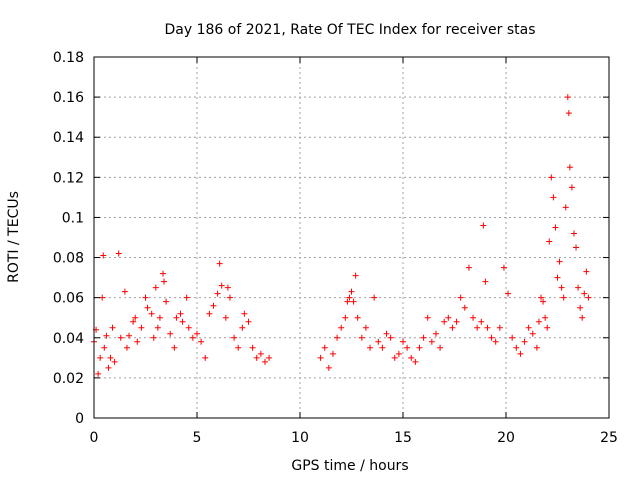  Describe the element at coordinates (609, 438) in the screenshot. I see `x-tick-label: 25` at that location.